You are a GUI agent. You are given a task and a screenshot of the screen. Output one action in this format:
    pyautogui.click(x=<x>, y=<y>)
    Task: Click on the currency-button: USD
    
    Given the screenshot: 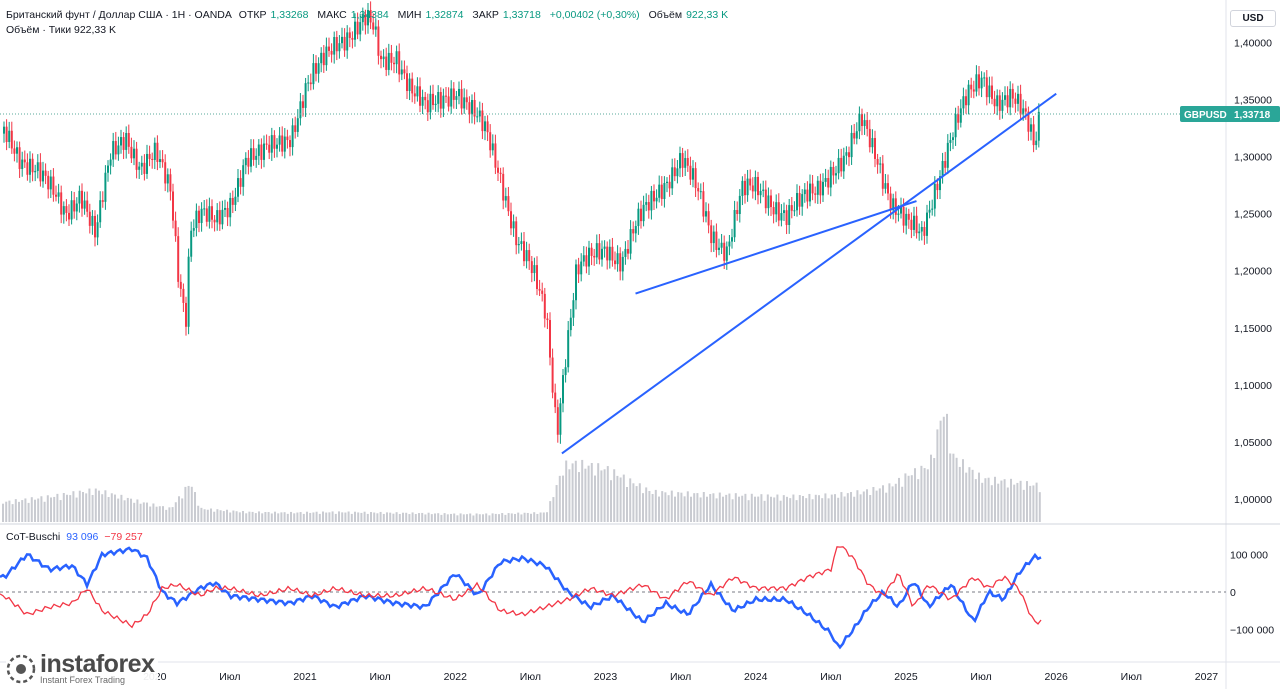 What is the action you would take?
    pyautogui.click(x=1253, y=15)
    